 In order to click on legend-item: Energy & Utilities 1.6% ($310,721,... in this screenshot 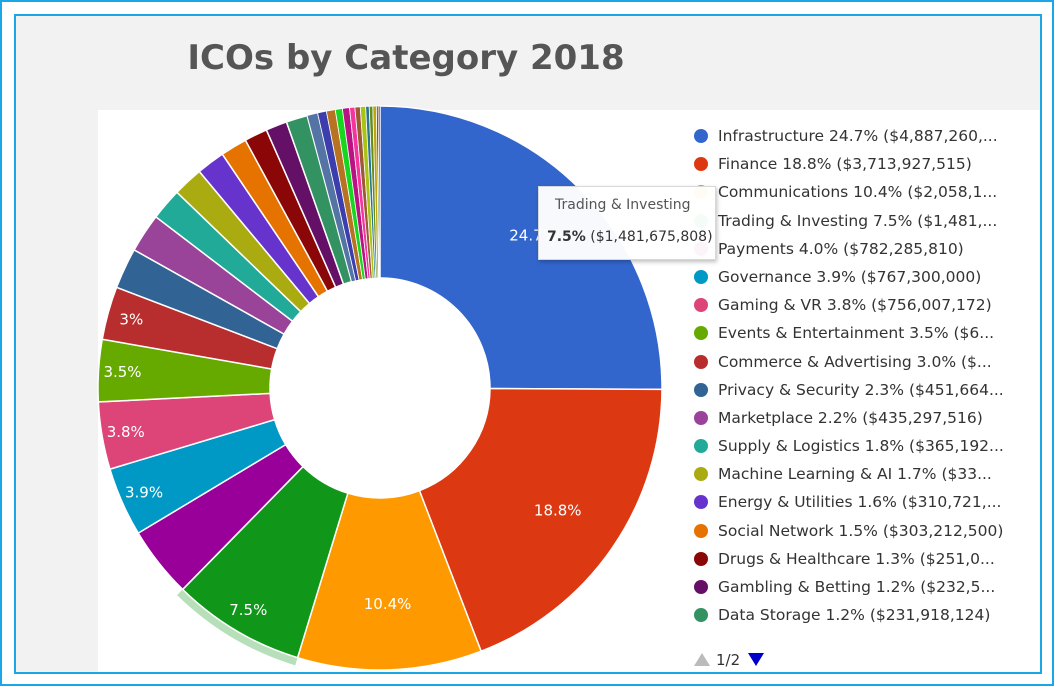, I will do `click(862, 502)`.